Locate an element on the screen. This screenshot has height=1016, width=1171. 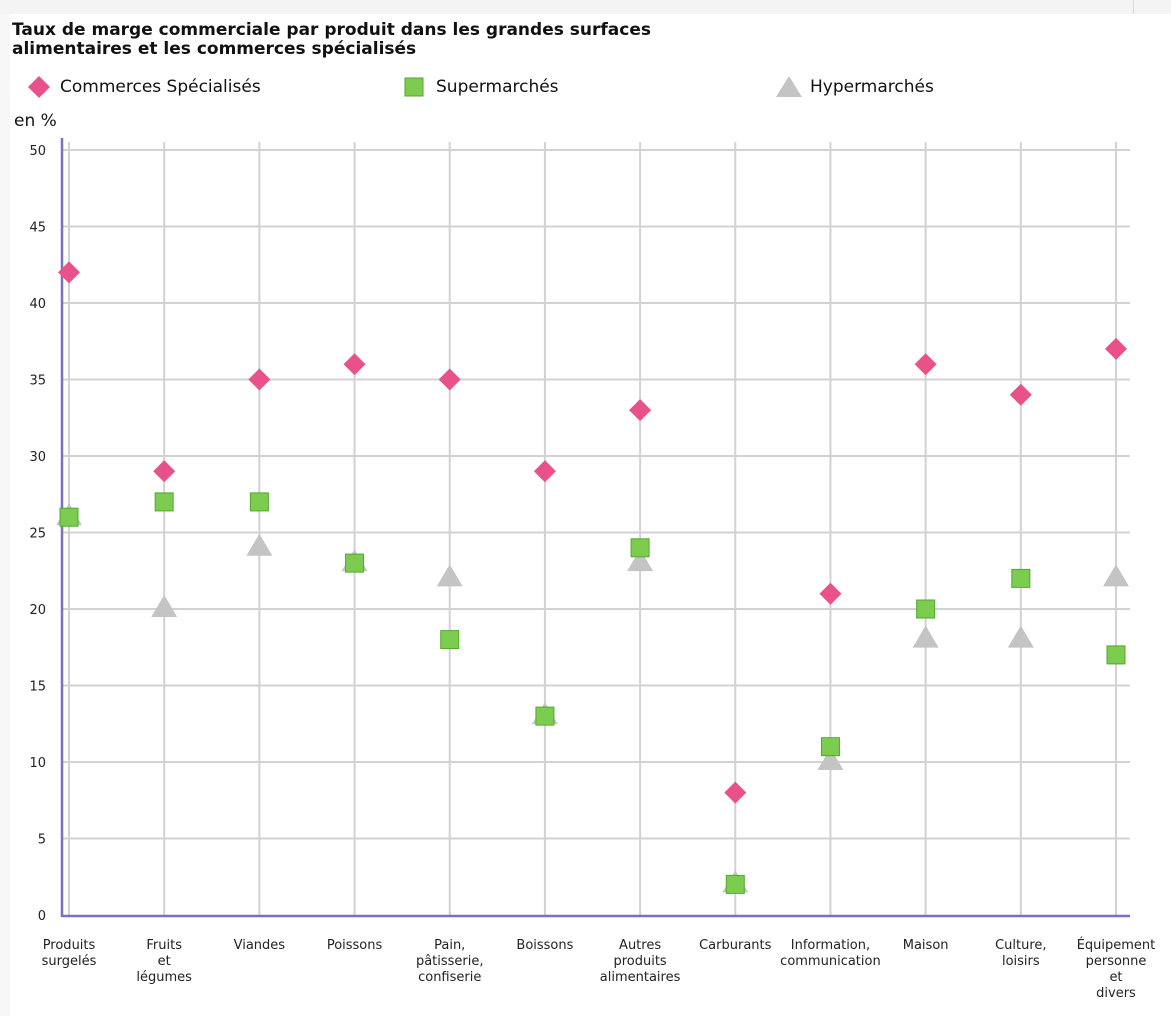
legend-item-hypermarches: Hypermarchés is located at coordinates (854, 87).